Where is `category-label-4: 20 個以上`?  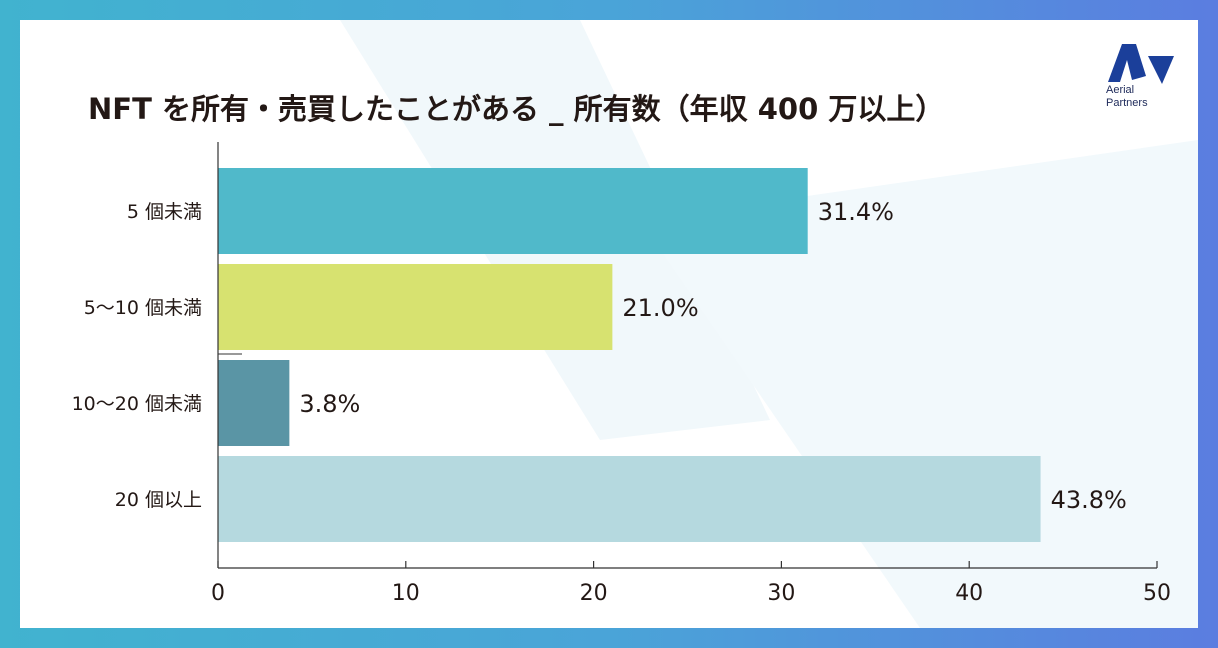
category-label-4: 20 個以上 is located at coordinates (158, 500).